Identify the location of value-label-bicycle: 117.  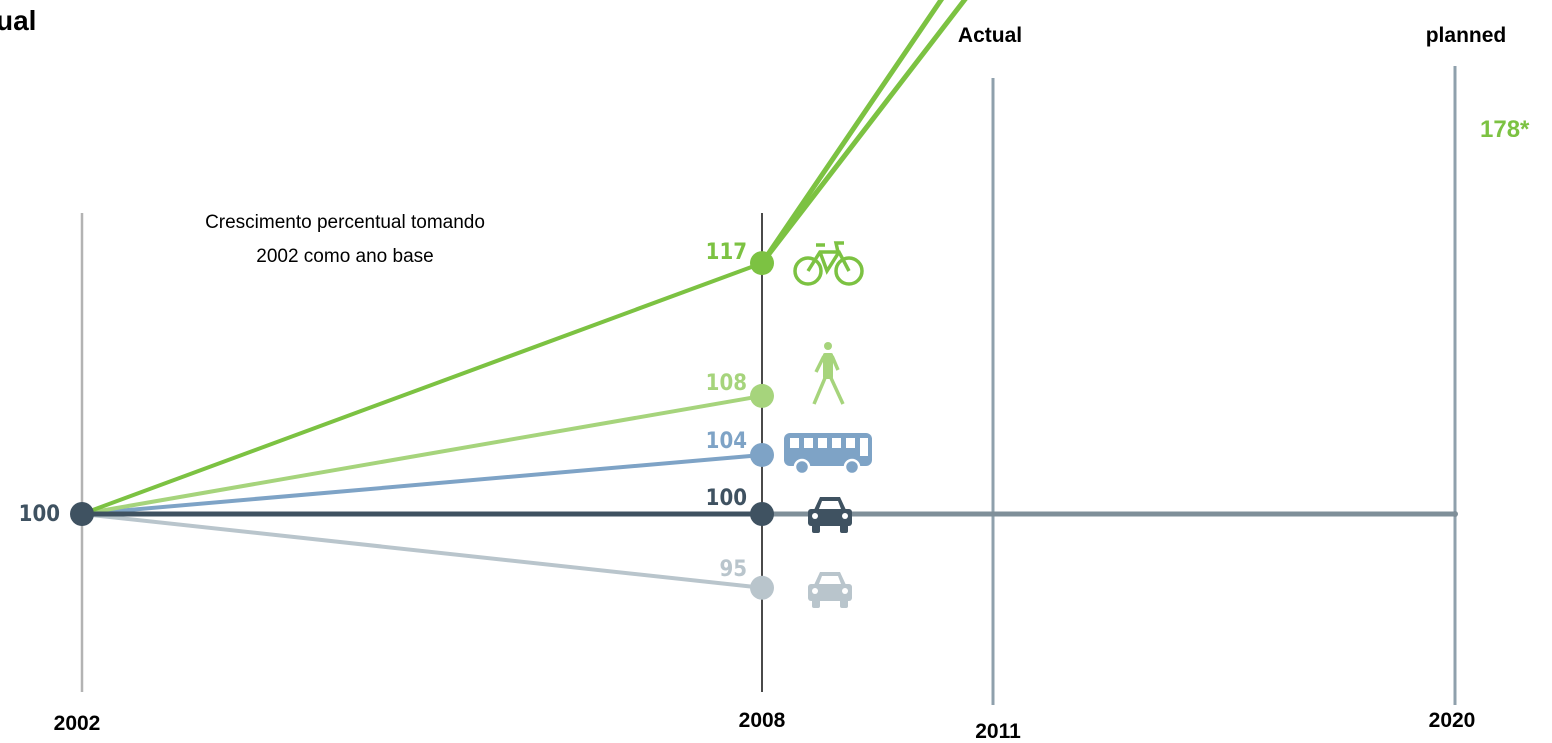
(726, 252).